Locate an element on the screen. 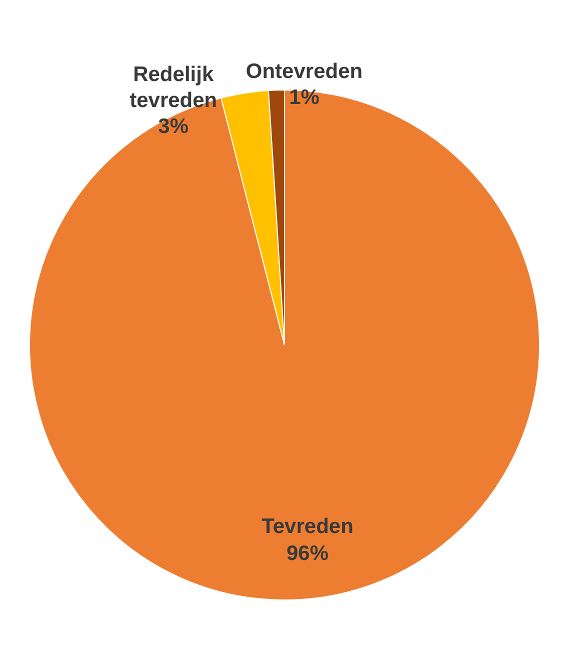 The height and width of the screenshot is (650, 569). slice-label: Ontevreden is located at coordinates (304, 72).